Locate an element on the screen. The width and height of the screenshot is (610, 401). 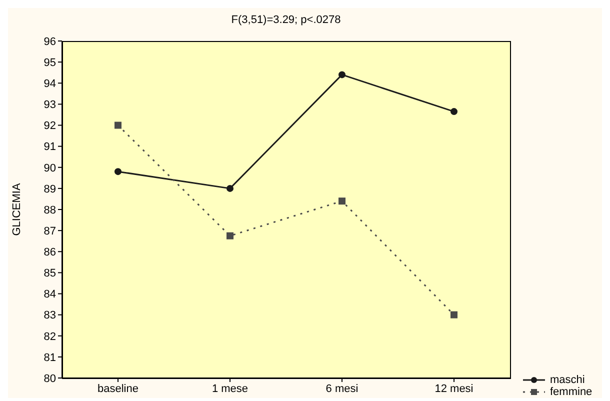
x-tick-label: 1 mese is located at coordinates (230, 388).